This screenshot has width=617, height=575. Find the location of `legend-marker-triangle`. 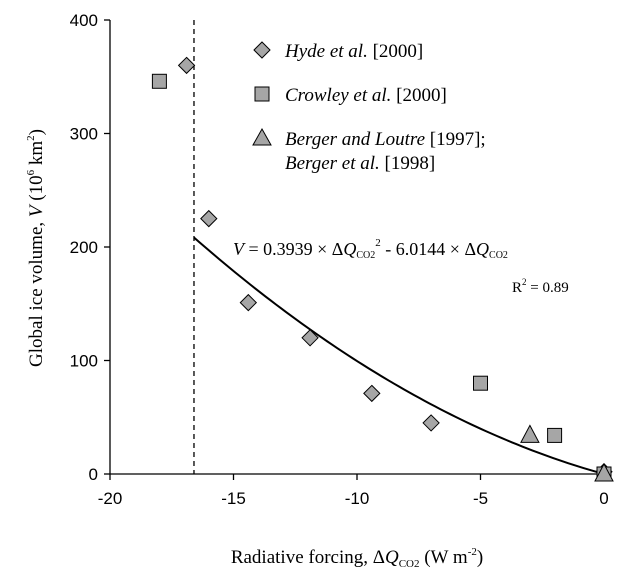

legend-marker-triangle is located at coordinates (262, 136).